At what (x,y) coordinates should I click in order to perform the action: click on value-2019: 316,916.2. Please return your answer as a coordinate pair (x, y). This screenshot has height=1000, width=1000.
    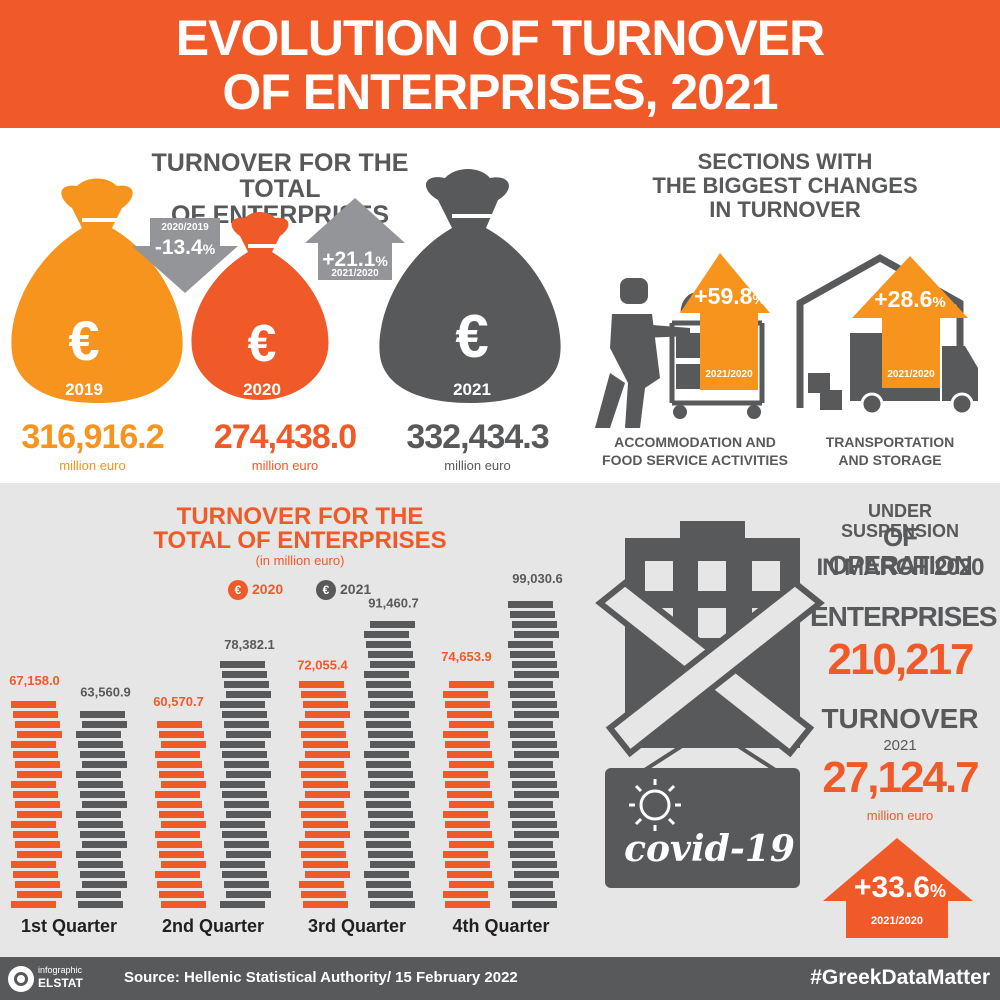
    Looking at the image, I should click on (92, 437).